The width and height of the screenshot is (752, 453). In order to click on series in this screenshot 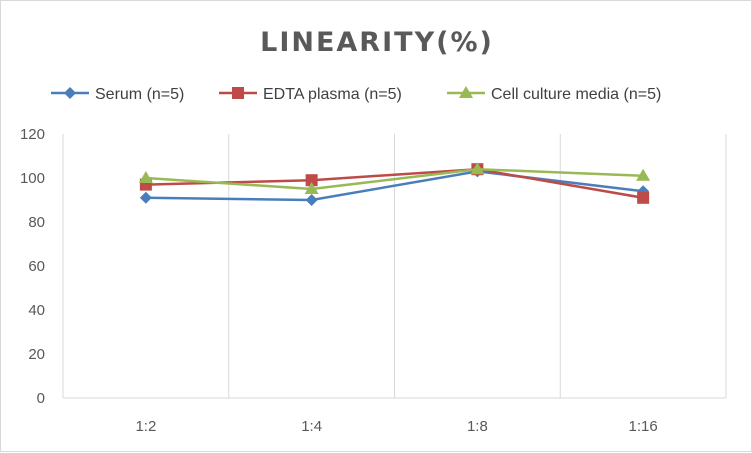, I will do `click(394, 184)`.